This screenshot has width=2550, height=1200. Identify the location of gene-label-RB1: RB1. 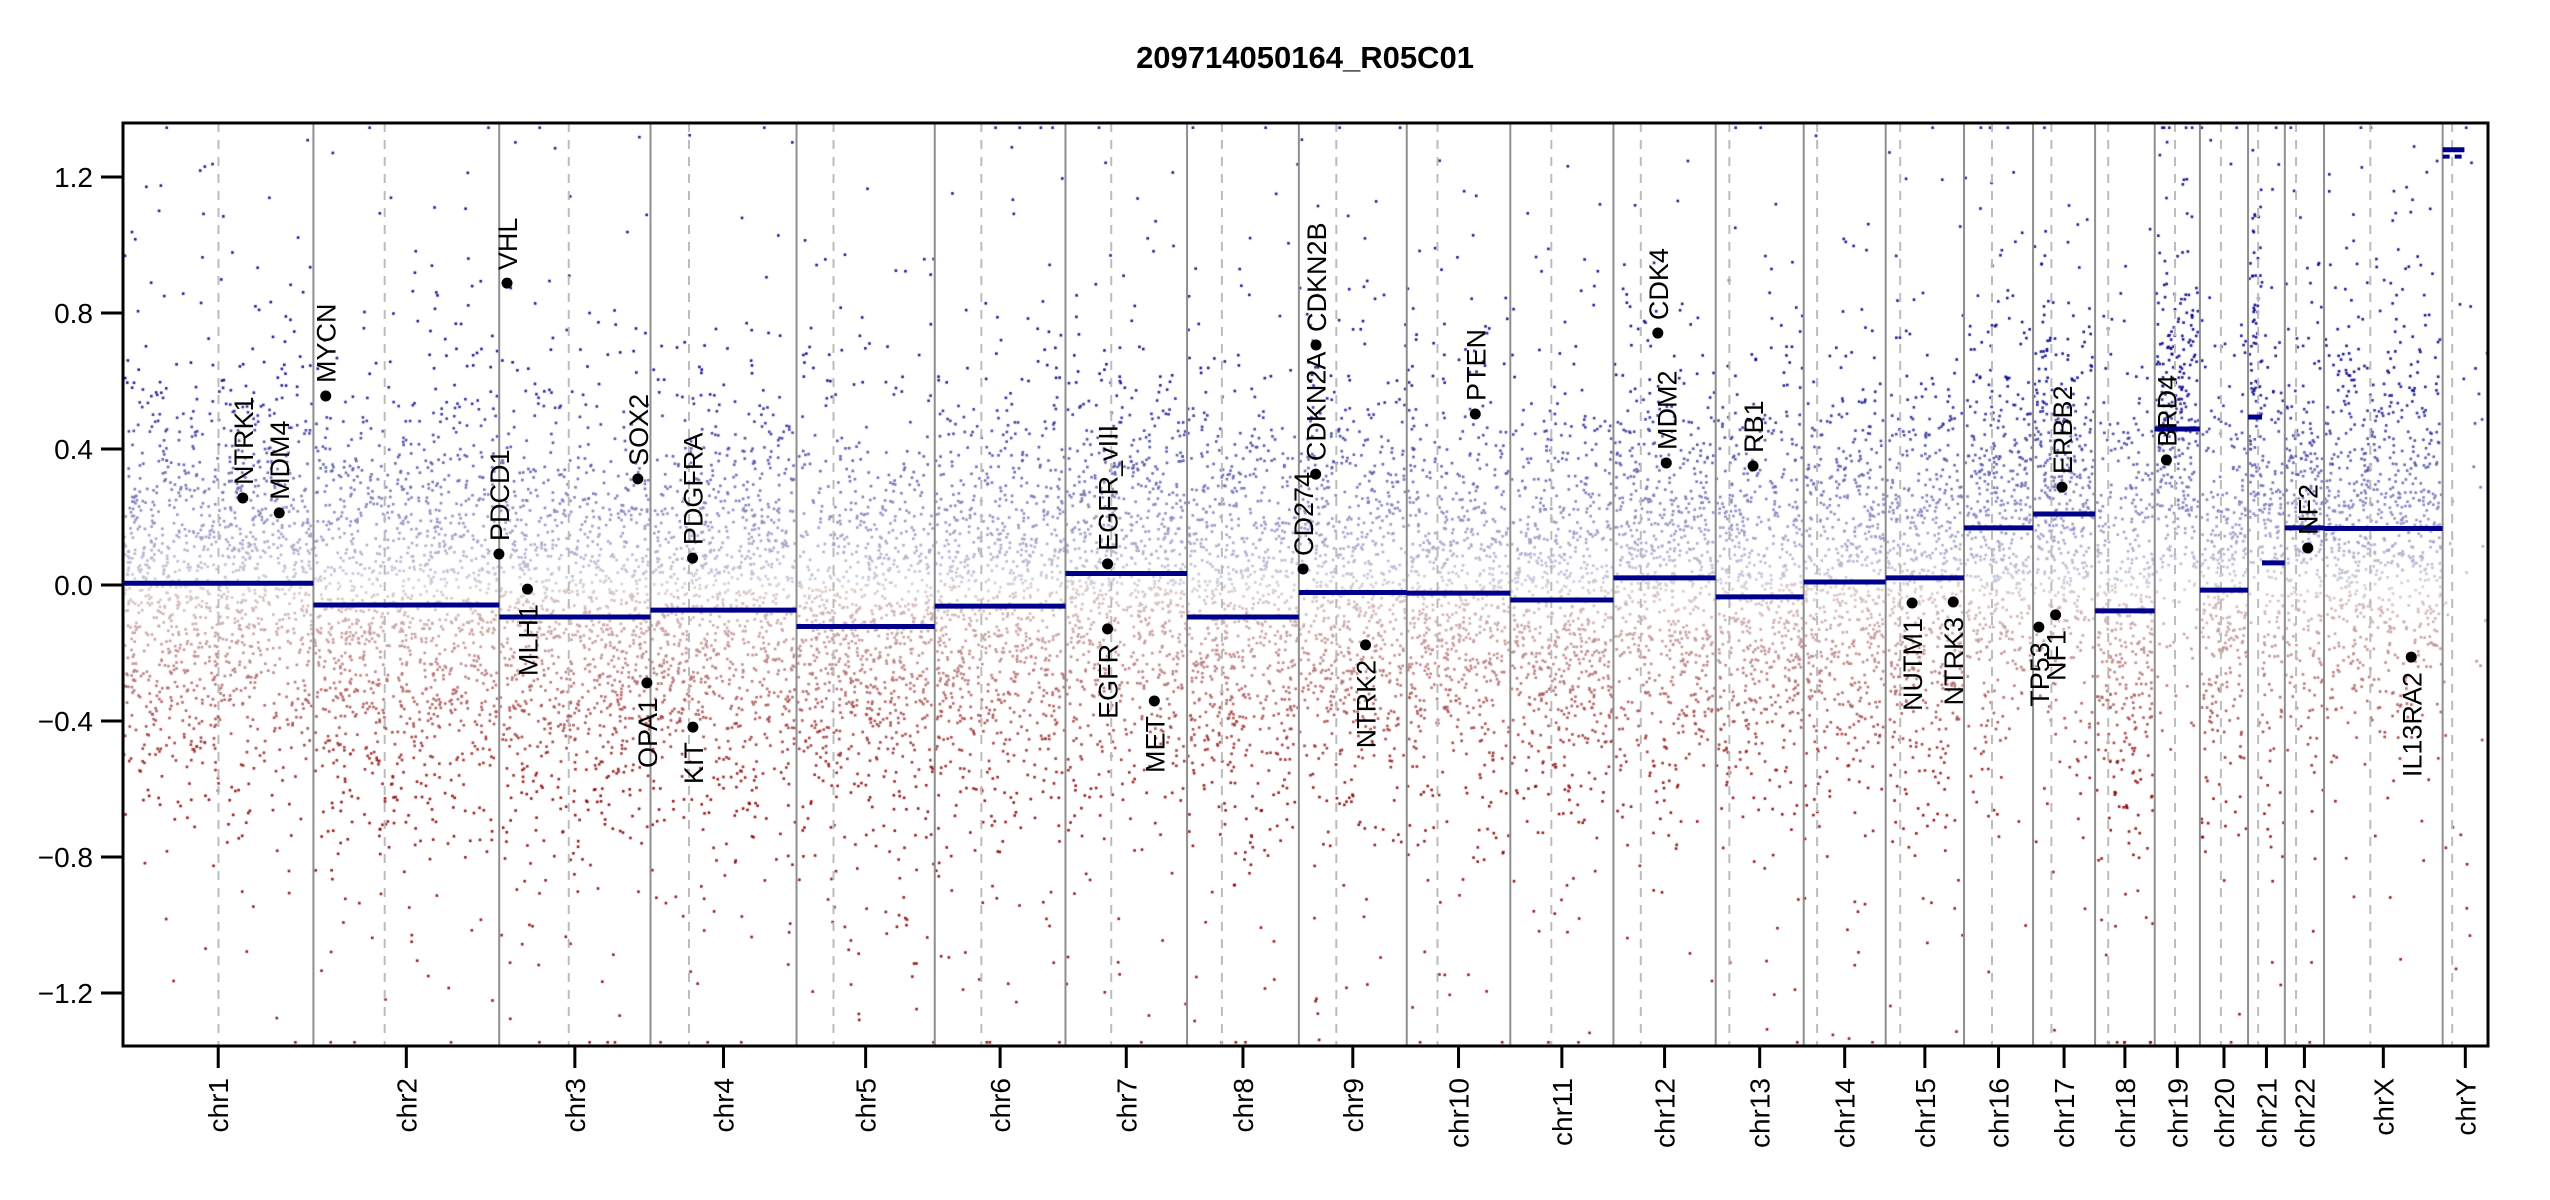
(1754, 426).